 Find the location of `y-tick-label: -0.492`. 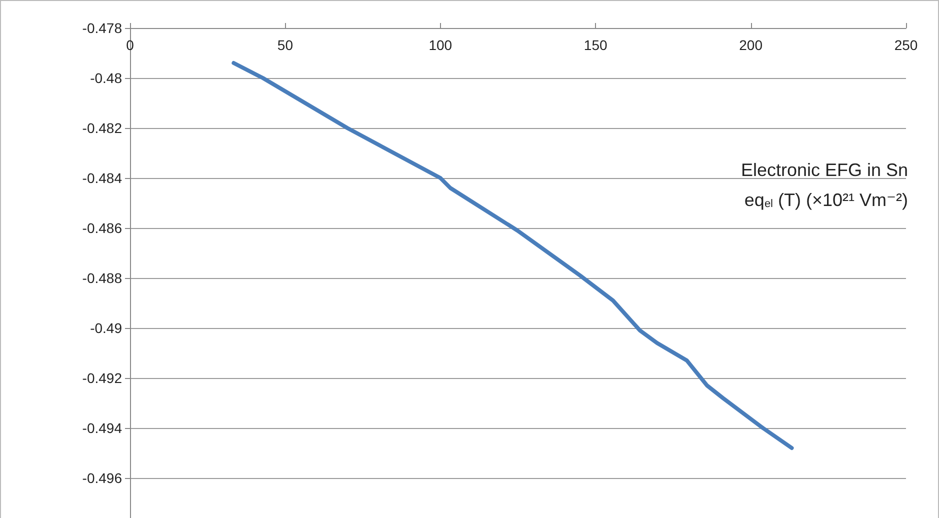

y-tick-label: -0.492 is located at coordinates (102, 378).